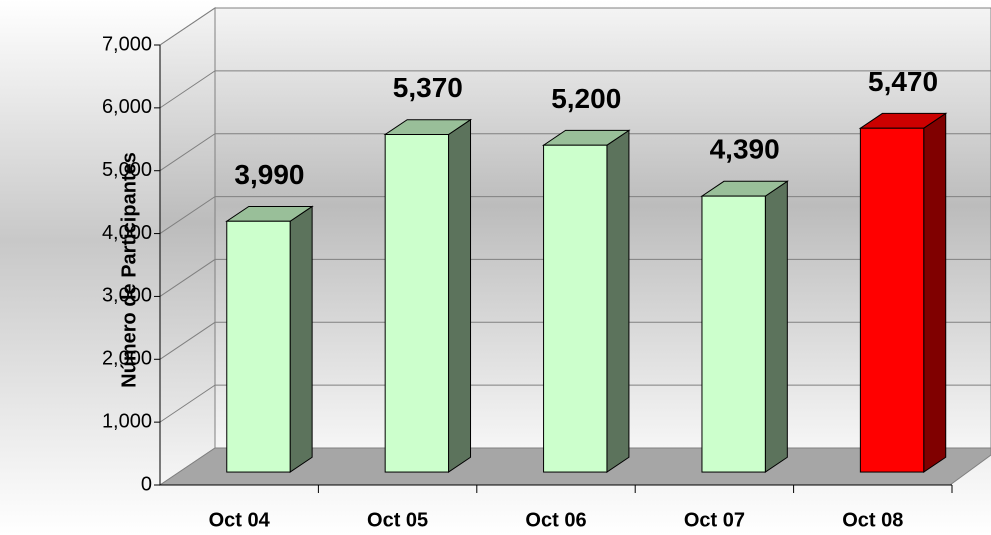 This screenshot has height=535, width=991. What do you see at coordinates (146, 484) in the screenshot?
I see `y-tick-label: 0` at bounding box center [146, 484].